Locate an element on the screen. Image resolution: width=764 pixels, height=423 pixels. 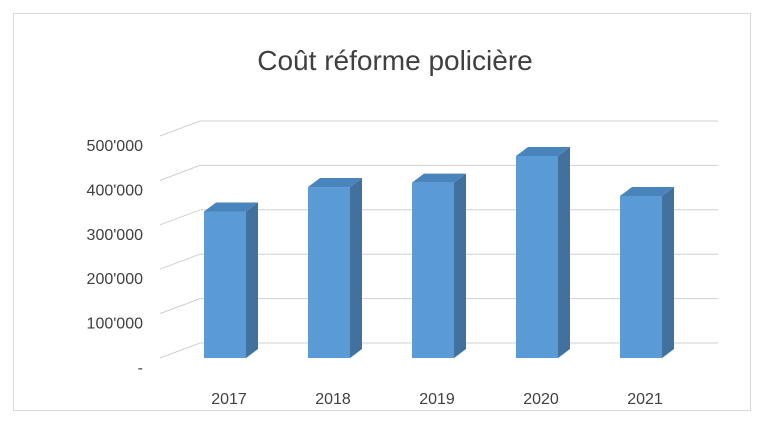
chart-title: Coût réforme policière is located at coordinates (394, 60).